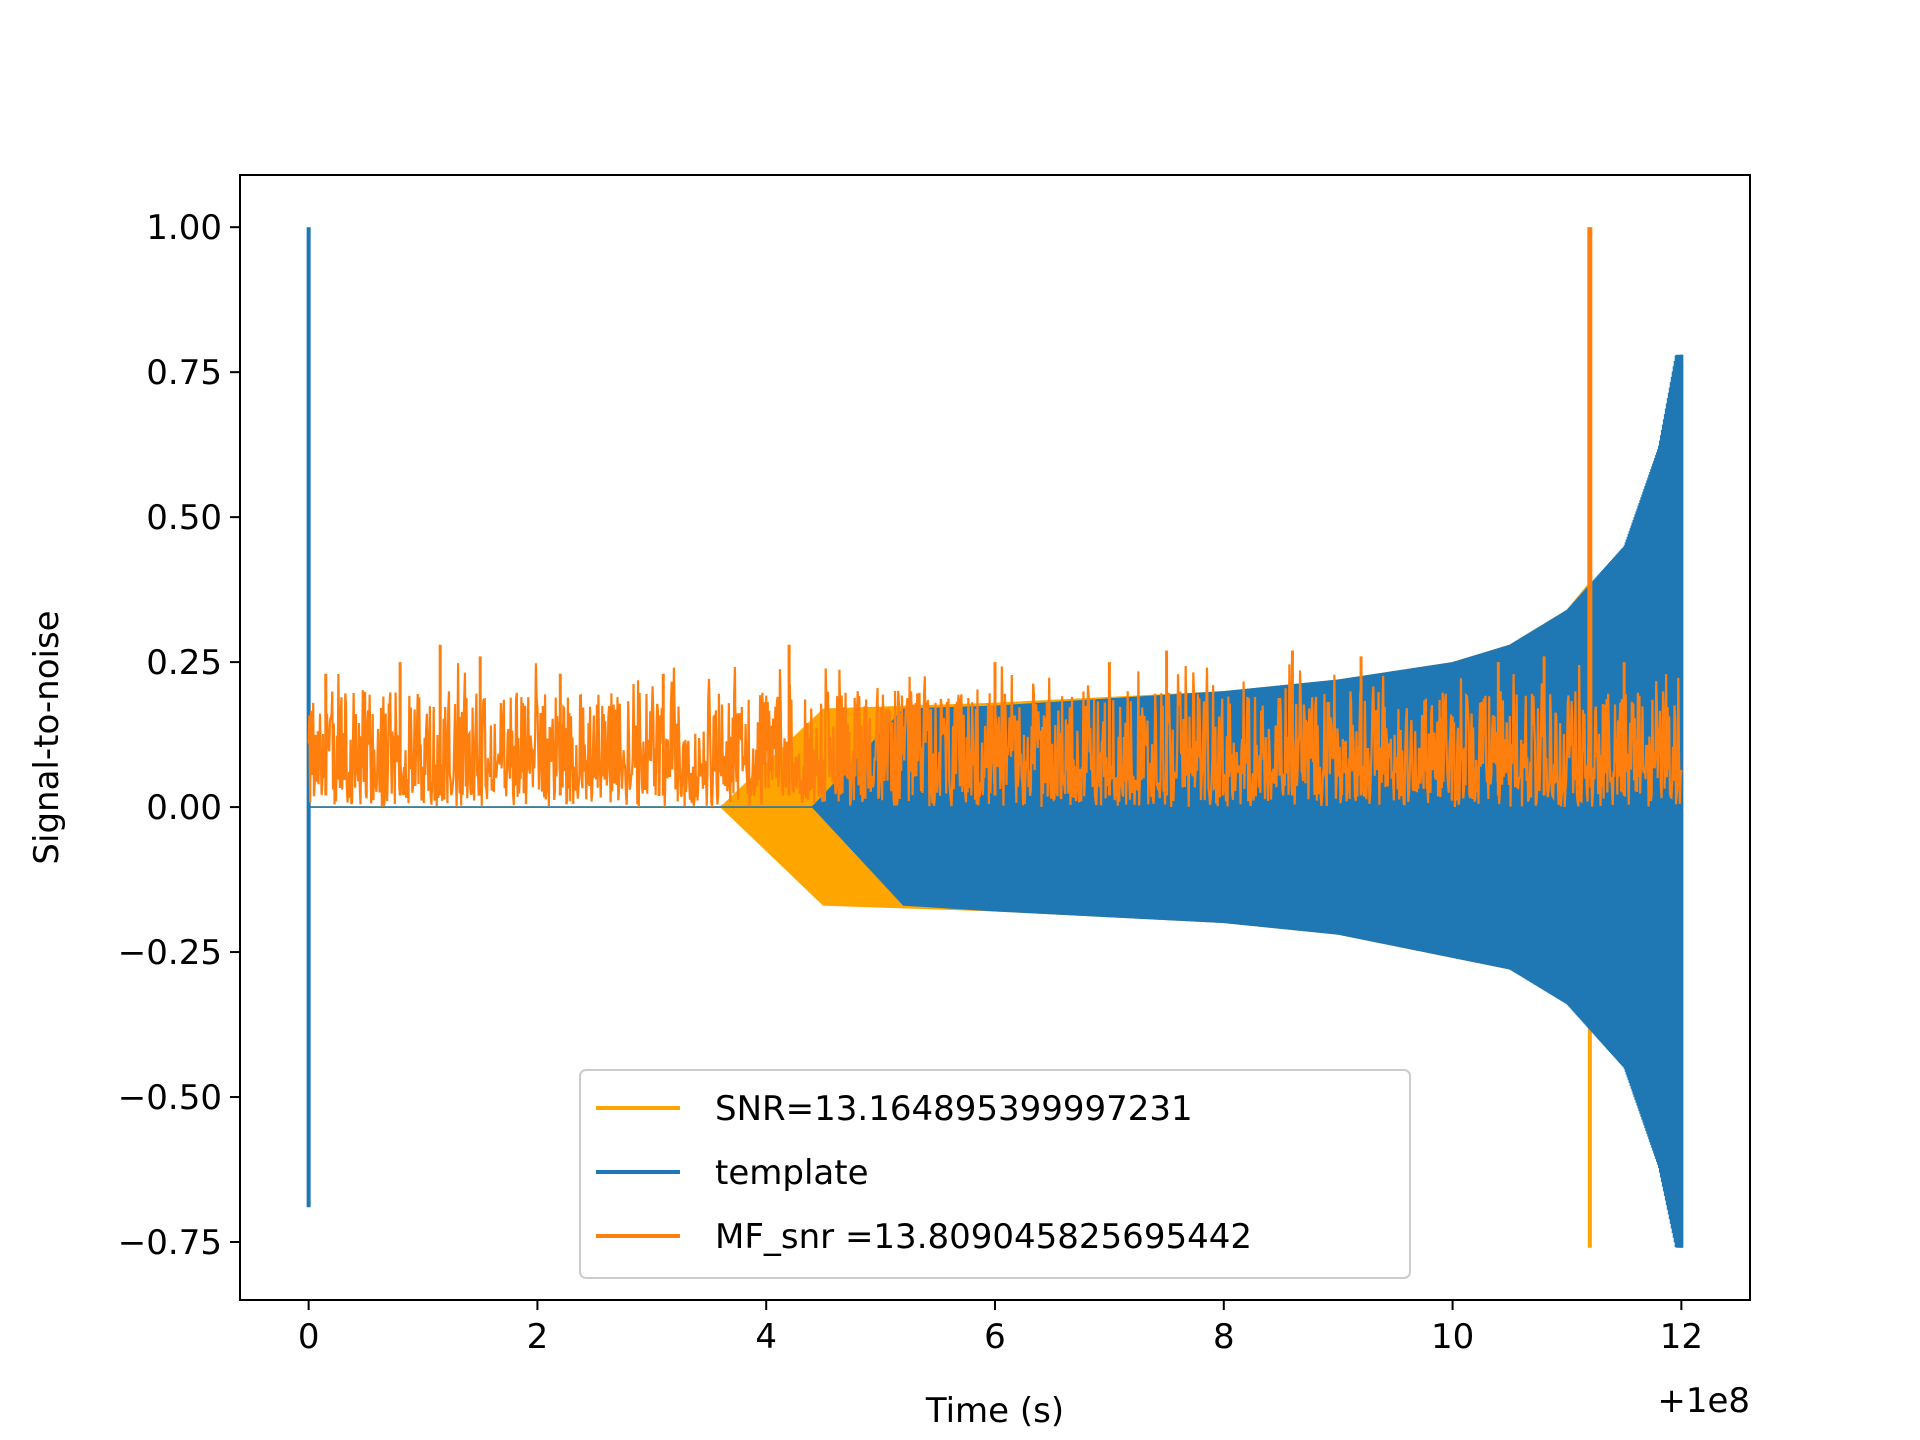  What do you see at coordinates (1703, 1401) in the screenshot?
I see `x-offset-label: +1e8` at bounding box center [1703, 1401].